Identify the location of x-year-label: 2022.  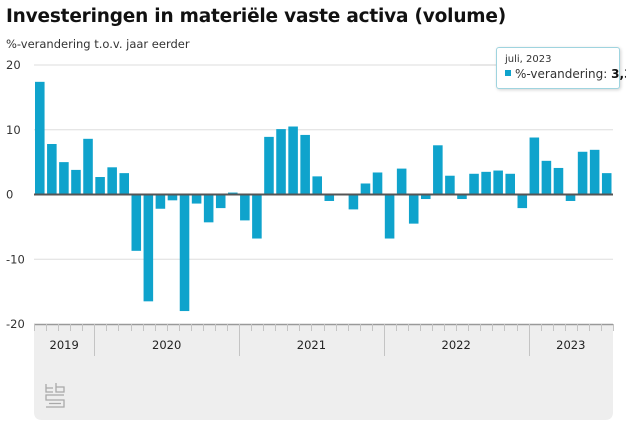
(456, 345).